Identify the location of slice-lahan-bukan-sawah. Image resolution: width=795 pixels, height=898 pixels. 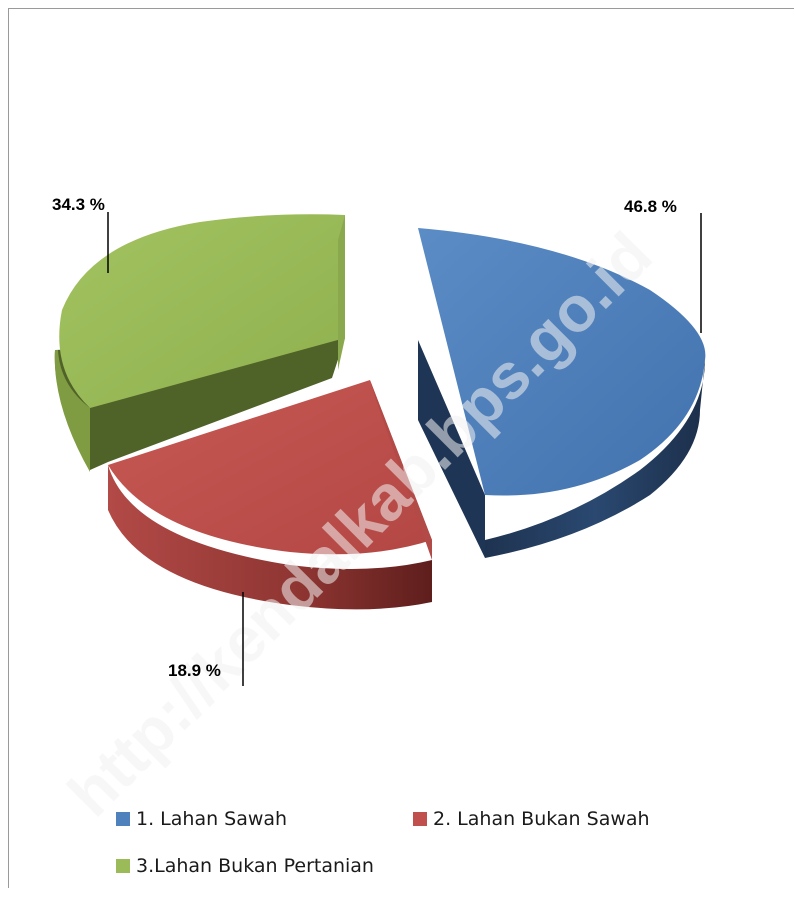
(270, 495).